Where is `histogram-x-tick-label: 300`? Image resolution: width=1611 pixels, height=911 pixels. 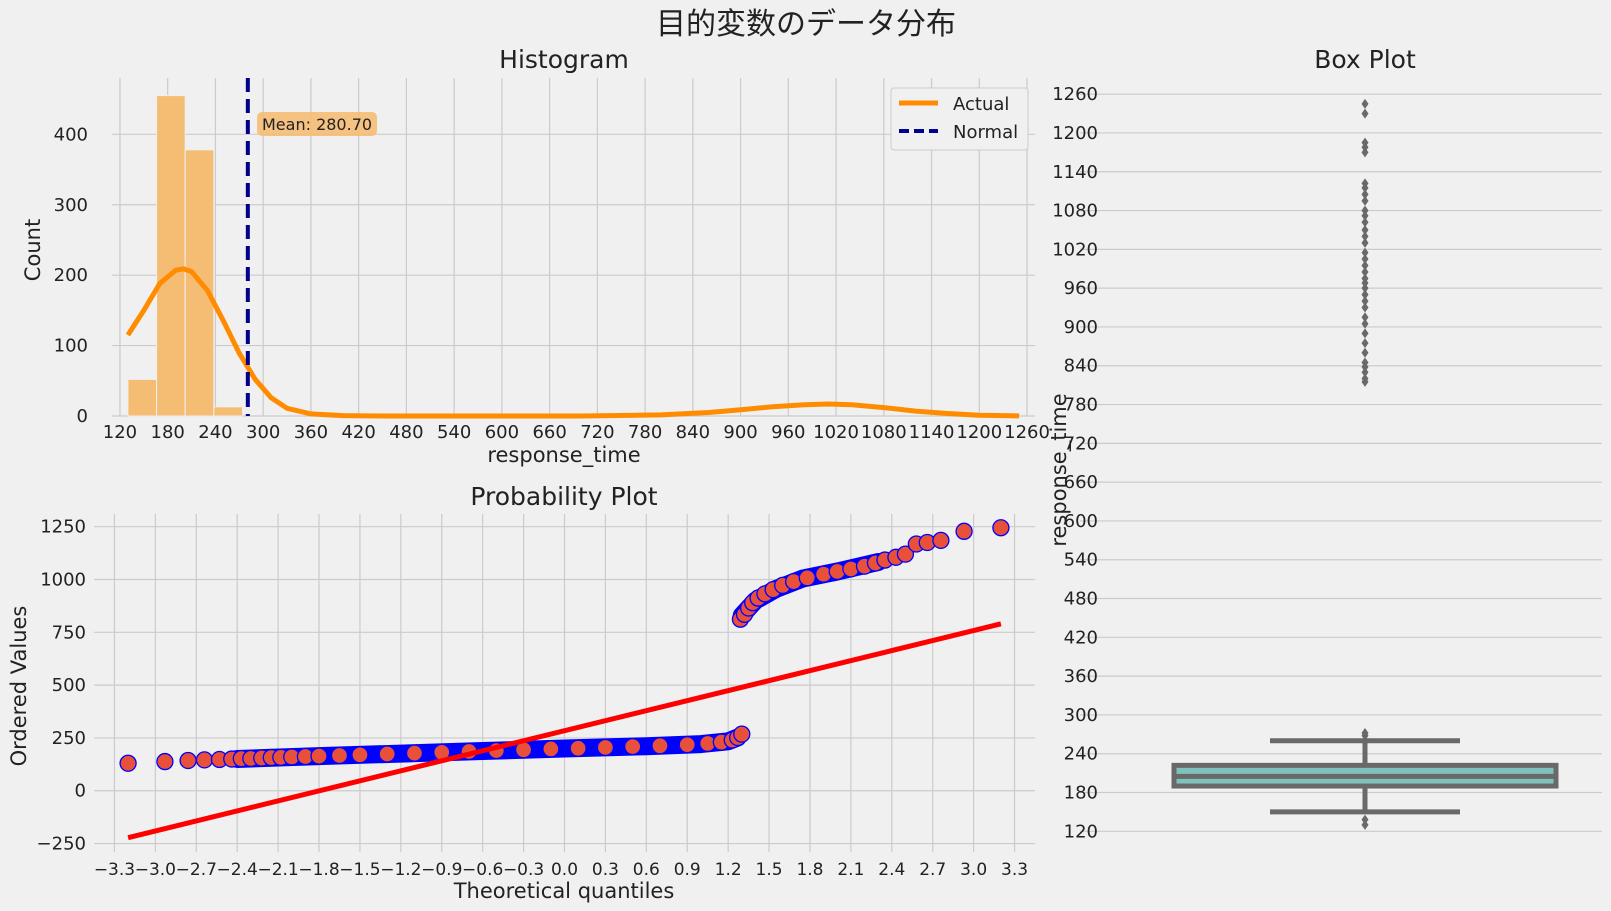
histogram-x-tick-label: 300 is located at coordinates (263, 432).